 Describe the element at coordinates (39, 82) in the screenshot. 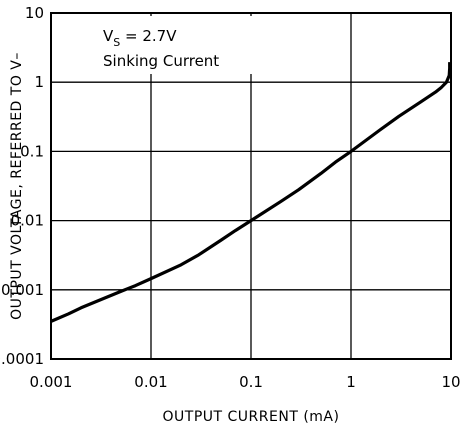

I see `y-tick-label: 1` at that location.